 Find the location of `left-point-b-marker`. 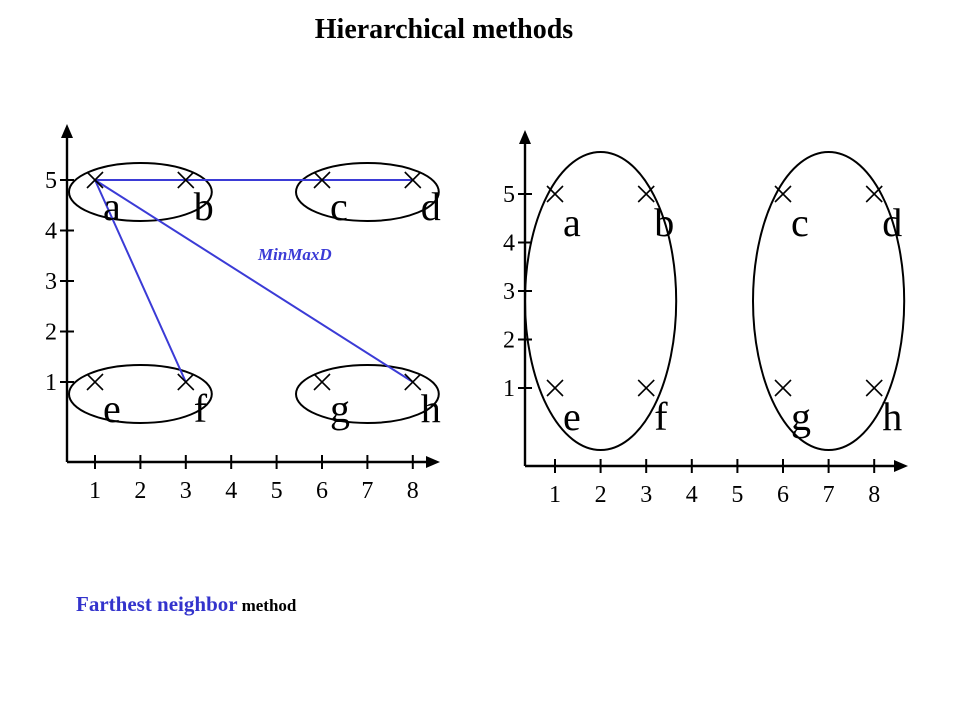

left-point-b-marker is located at coordinates (186, 180).